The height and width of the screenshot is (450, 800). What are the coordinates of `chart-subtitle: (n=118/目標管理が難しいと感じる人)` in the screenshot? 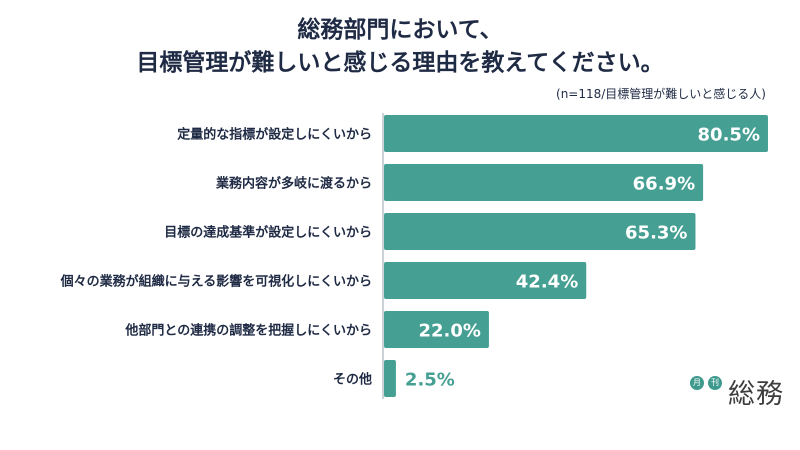 It's located at (661, 94).